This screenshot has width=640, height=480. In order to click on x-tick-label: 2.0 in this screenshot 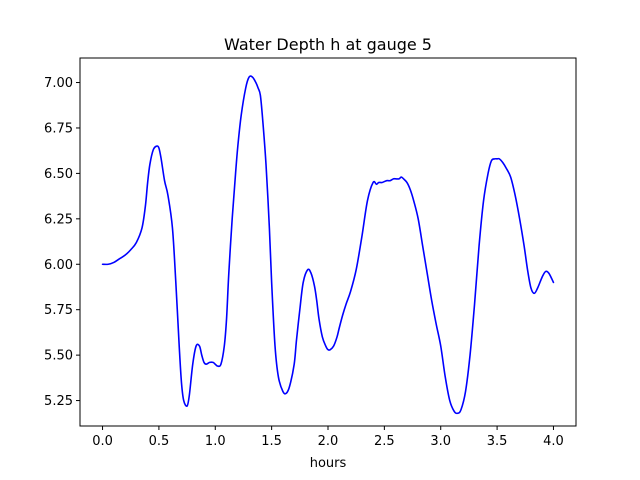, I will do `click(328, 441)`.